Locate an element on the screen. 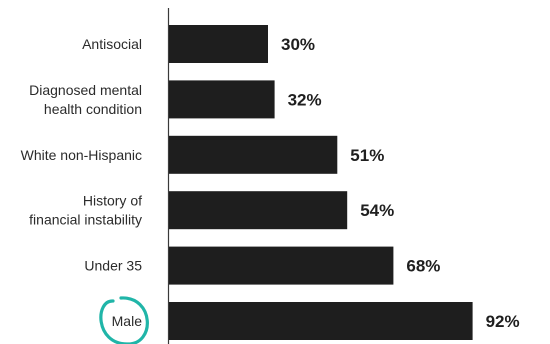  category-label-1: Diagnosed mental health condition is located at coordinates (85, 99).